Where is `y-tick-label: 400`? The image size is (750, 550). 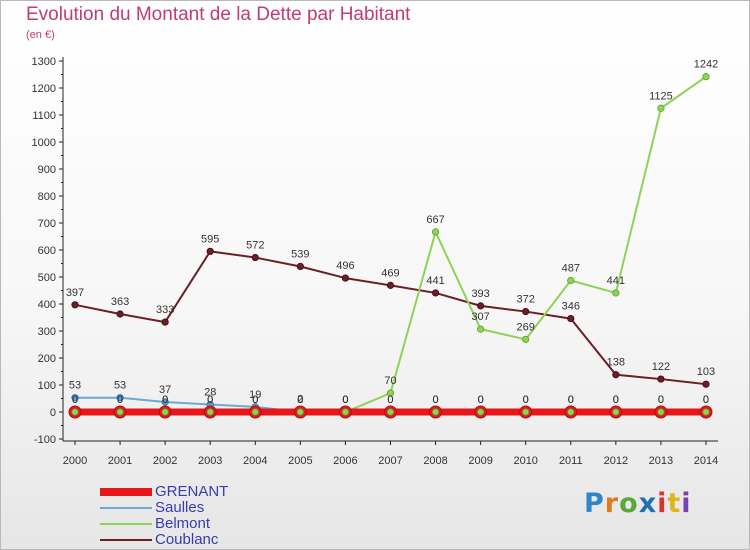
y-tick-label: 400 is located at coordinates (47, 305).